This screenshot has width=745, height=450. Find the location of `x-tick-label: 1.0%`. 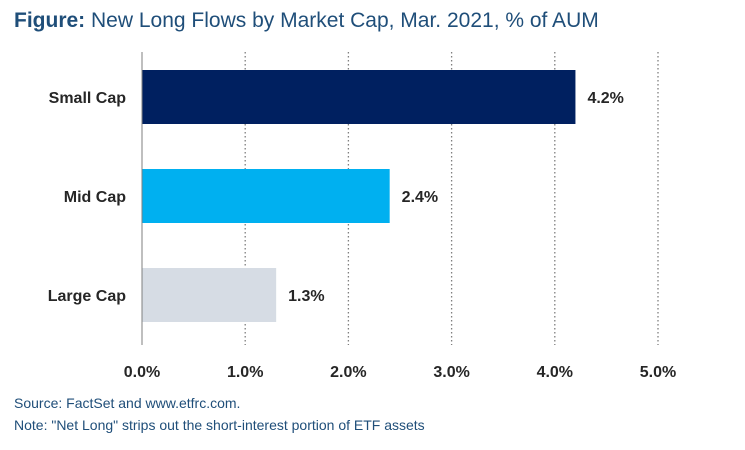

x-tick-label: 1.0% is located at coordinates (245, 372).